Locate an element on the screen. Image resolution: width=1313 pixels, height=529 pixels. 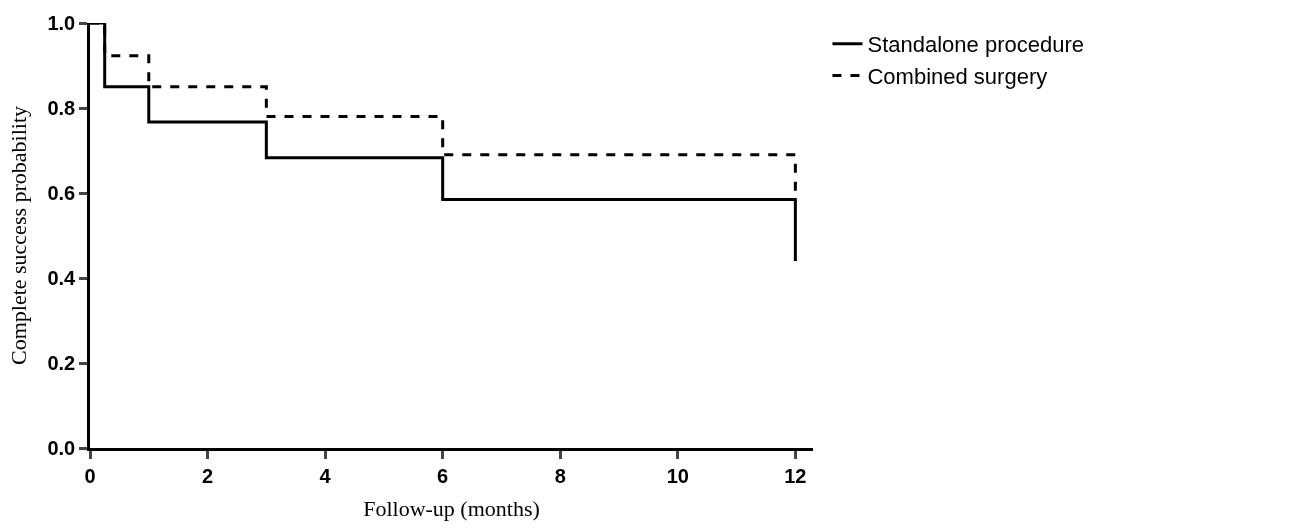
x-tick-label: 6 is located at coordinates (443, 475).